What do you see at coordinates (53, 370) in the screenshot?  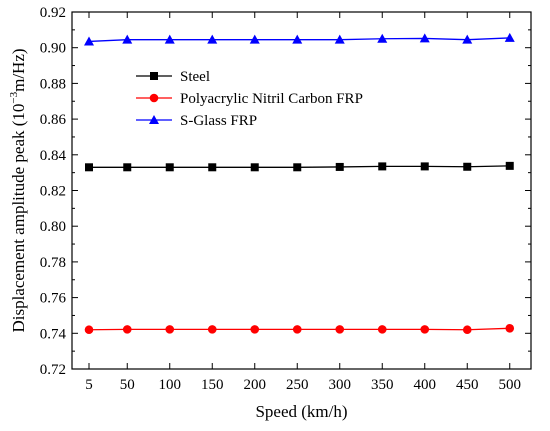 I see `y-tick-label: 0.72` at bounding box center [53, 370].